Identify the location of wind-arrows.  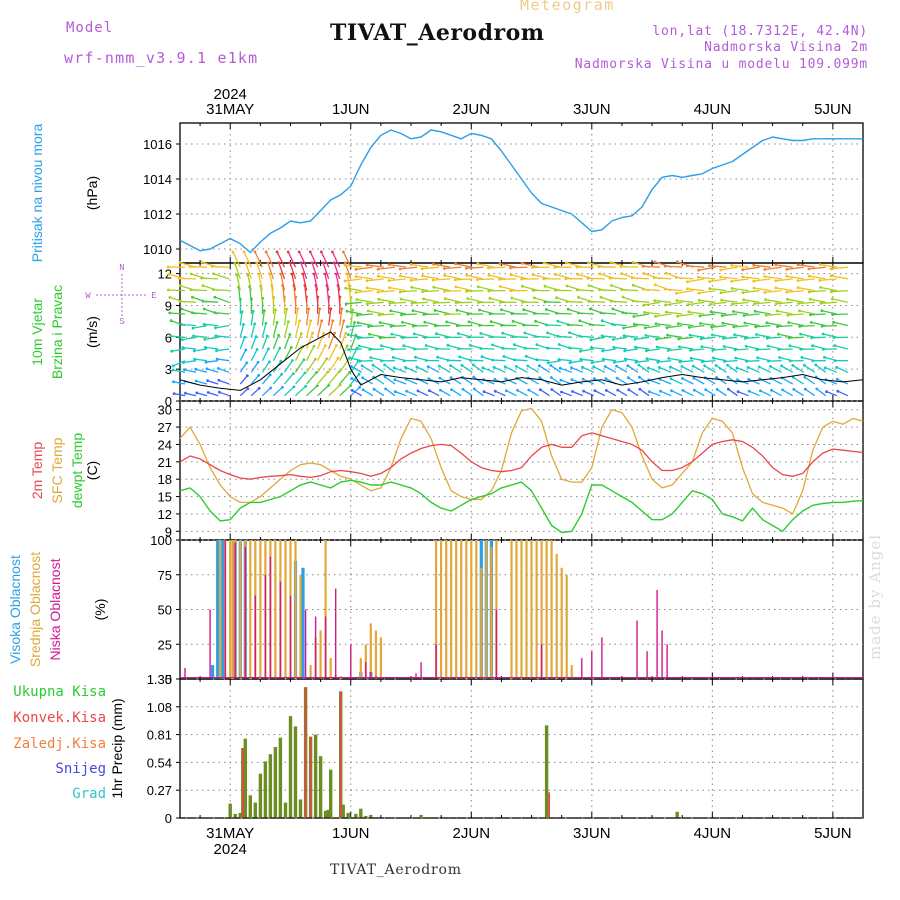
(507, 323).